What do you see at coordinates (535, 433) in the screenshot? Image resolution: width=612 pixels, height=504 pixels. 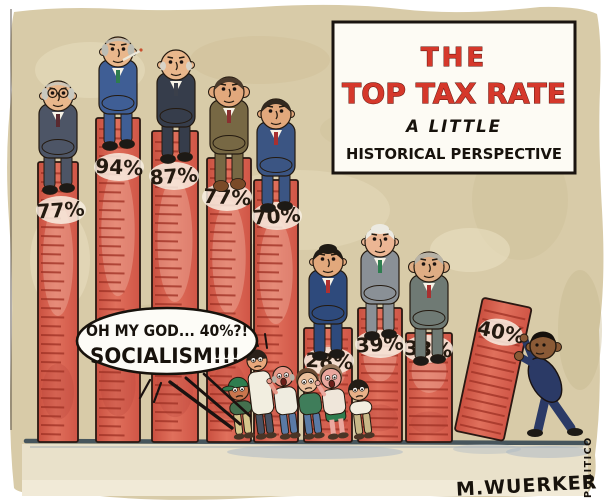 I see `obama-front-shoe` at bounding box center [535, 433].